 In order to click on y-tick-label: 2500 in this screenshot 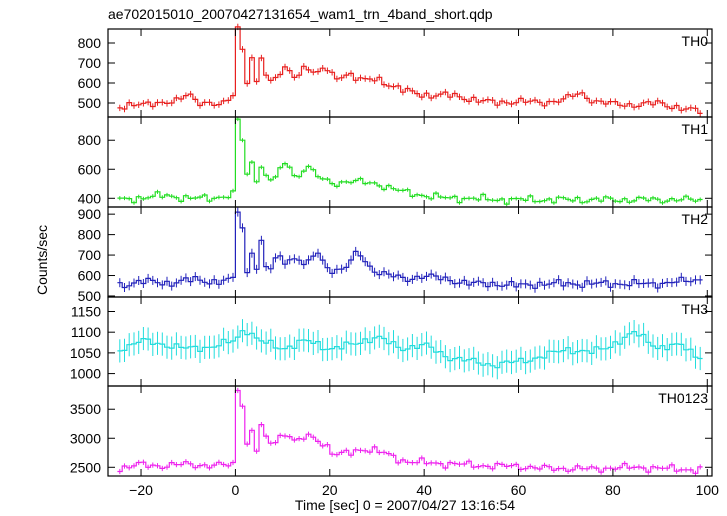, I will do `click(85, 467)`.